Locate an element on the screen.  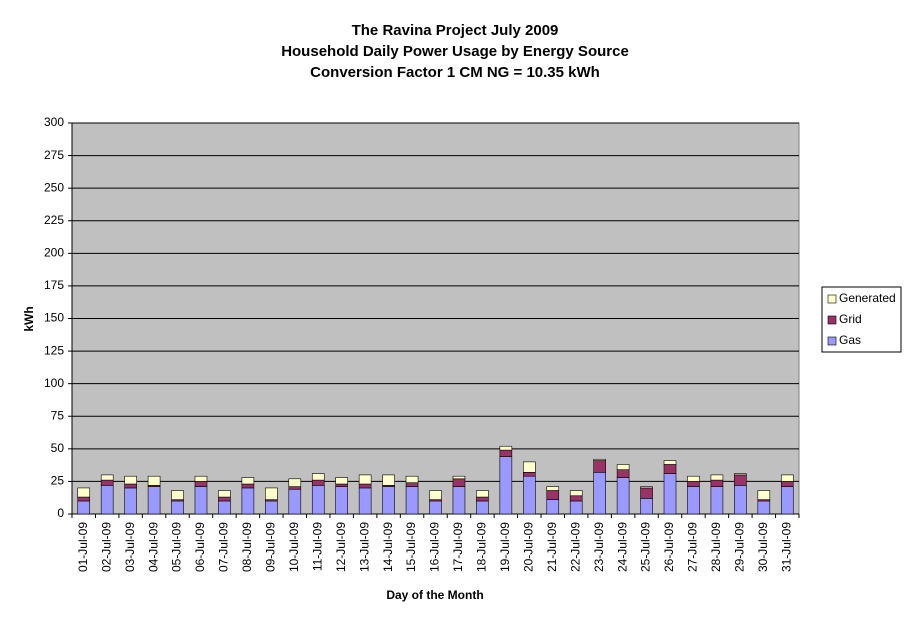
x-tick-label: 16-Jul-09 is located at coordinates (435, 547).